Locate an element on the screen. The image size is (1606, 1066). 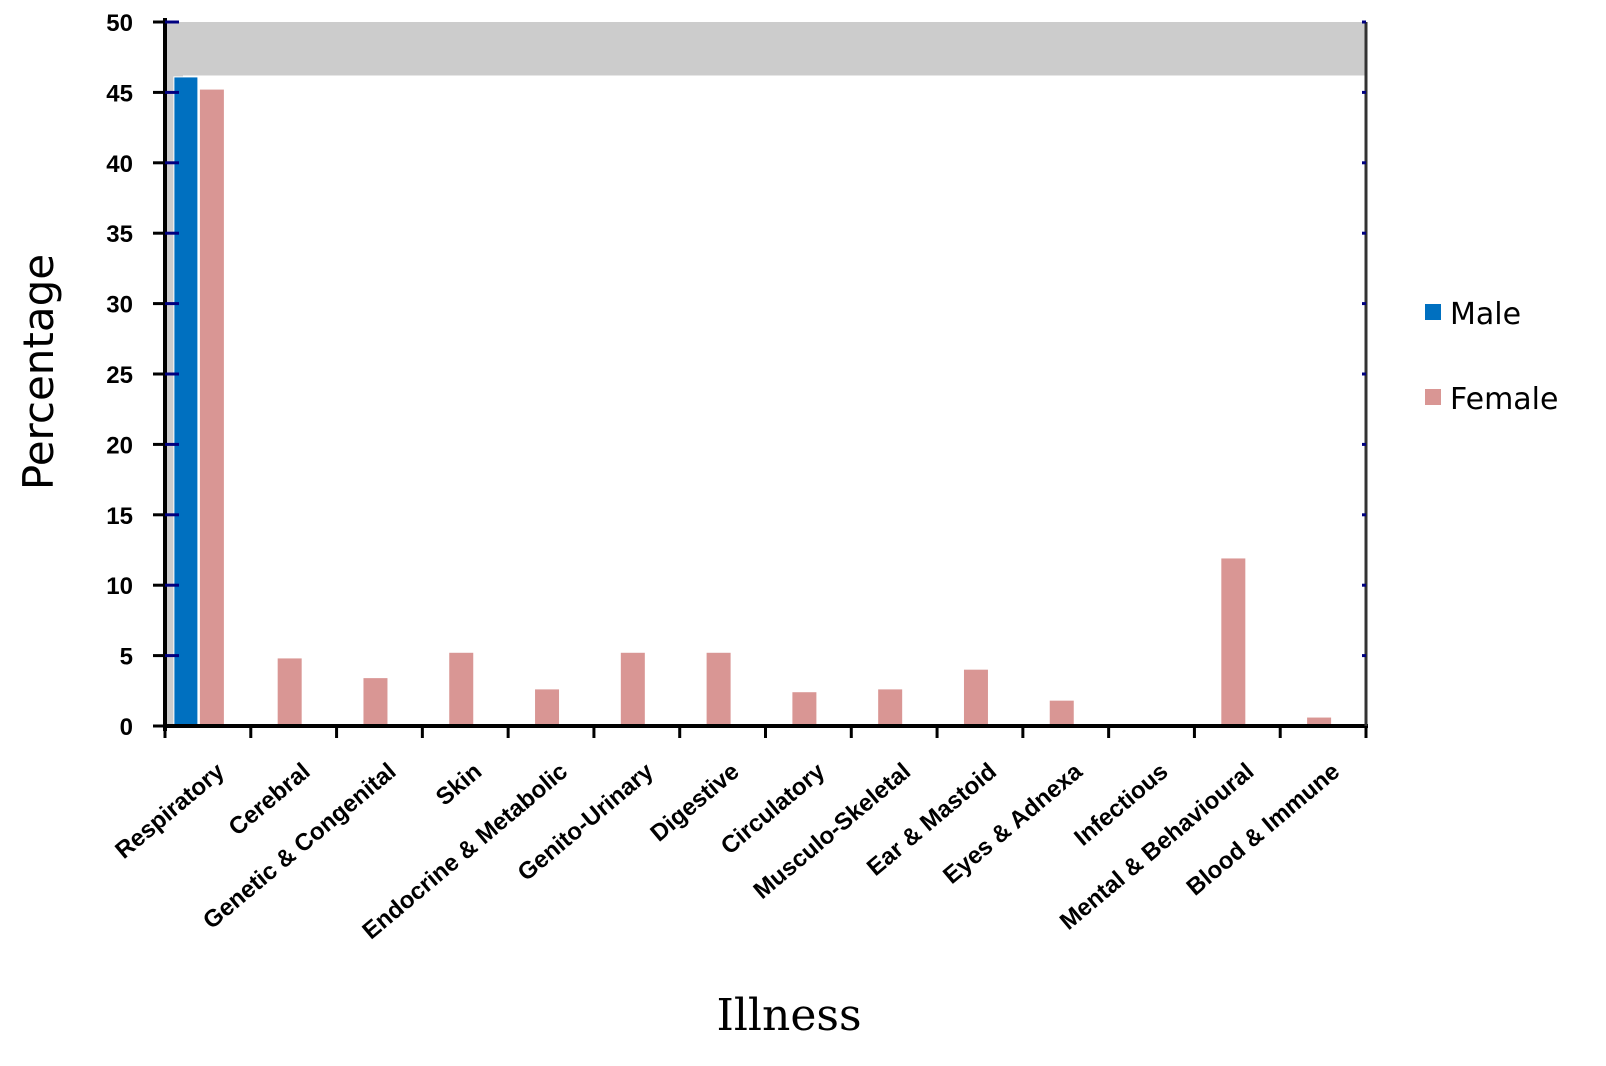
x-category-label: Musculo-Skeletal is located at coordinates (832, 831).